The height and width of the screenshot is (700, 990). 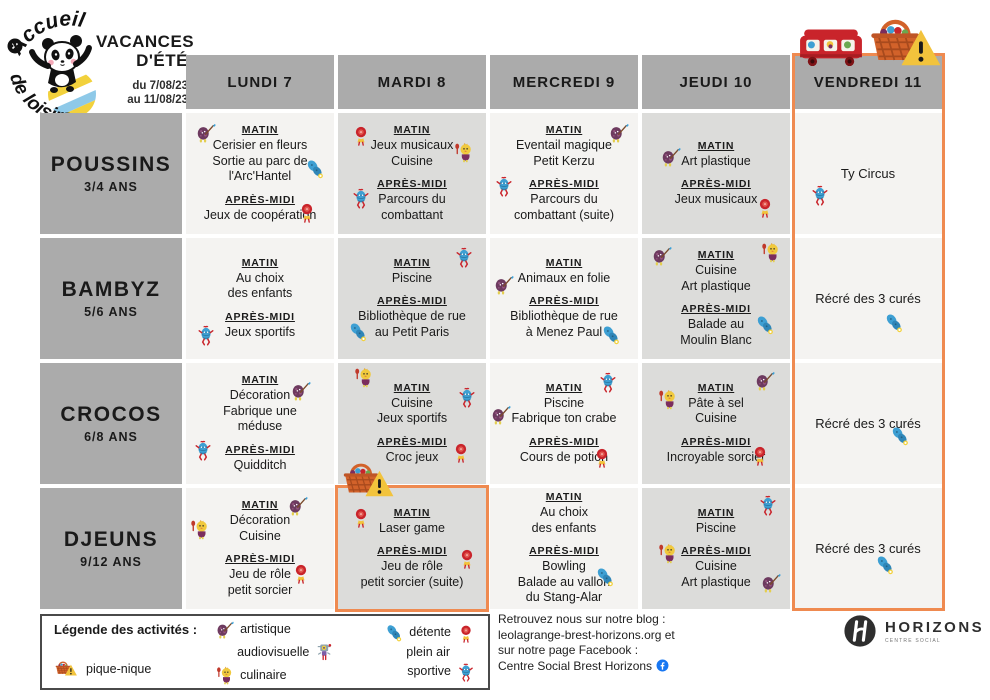 I want to click on activity-line: Décoration, so click(x=260, y=520).